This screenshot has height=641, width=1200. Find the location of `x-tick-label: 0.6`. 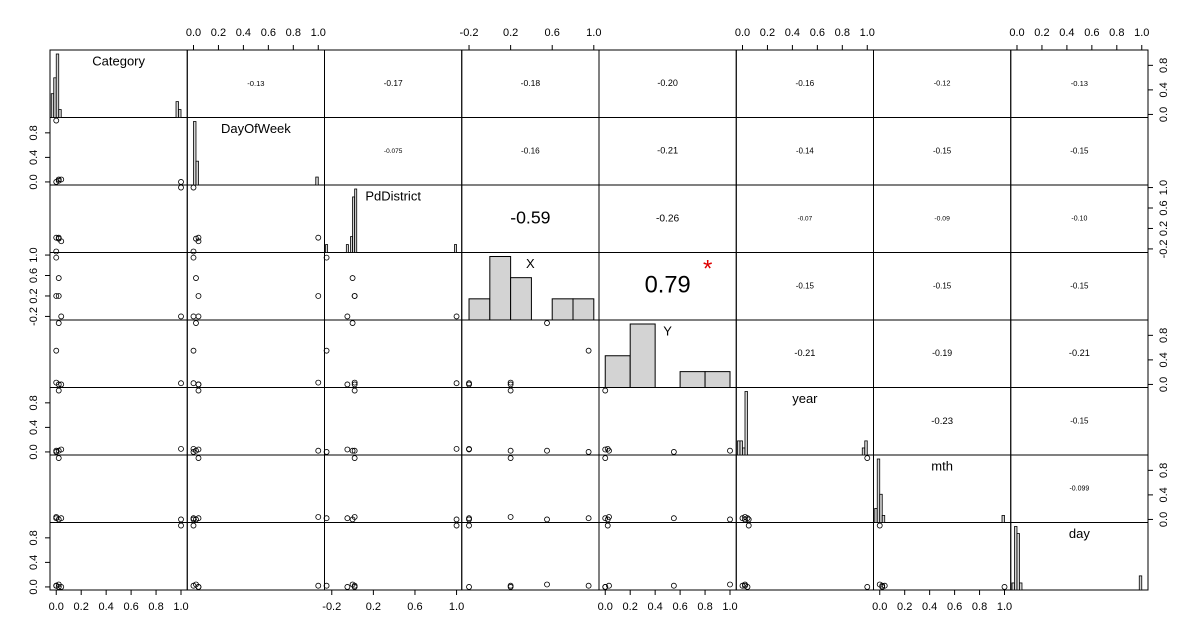

x-tick-label: 0.6 is located at coordinates (552, 33).